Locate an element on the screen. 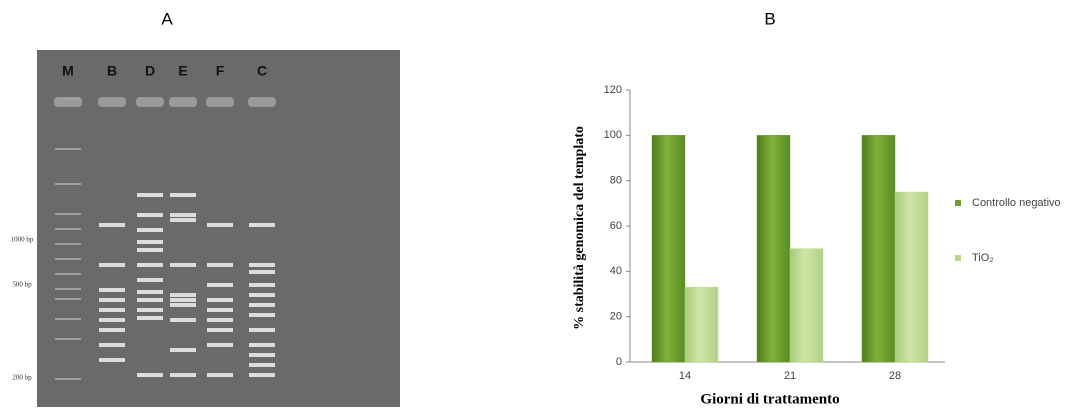 This screenshot has height=411, width=1091. y-tick-label: 80 is located at coordinates (616, 181).